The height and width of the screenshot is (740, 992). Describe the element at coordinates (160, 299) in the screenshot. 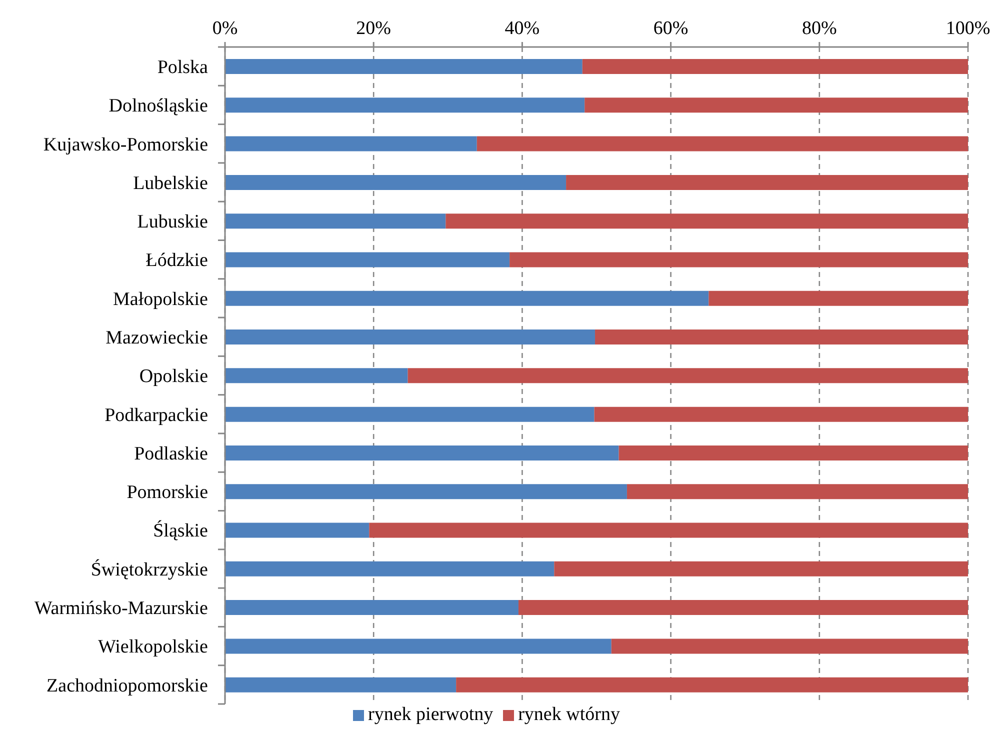

I see `y-tick-label: Małopolskie` at that location.